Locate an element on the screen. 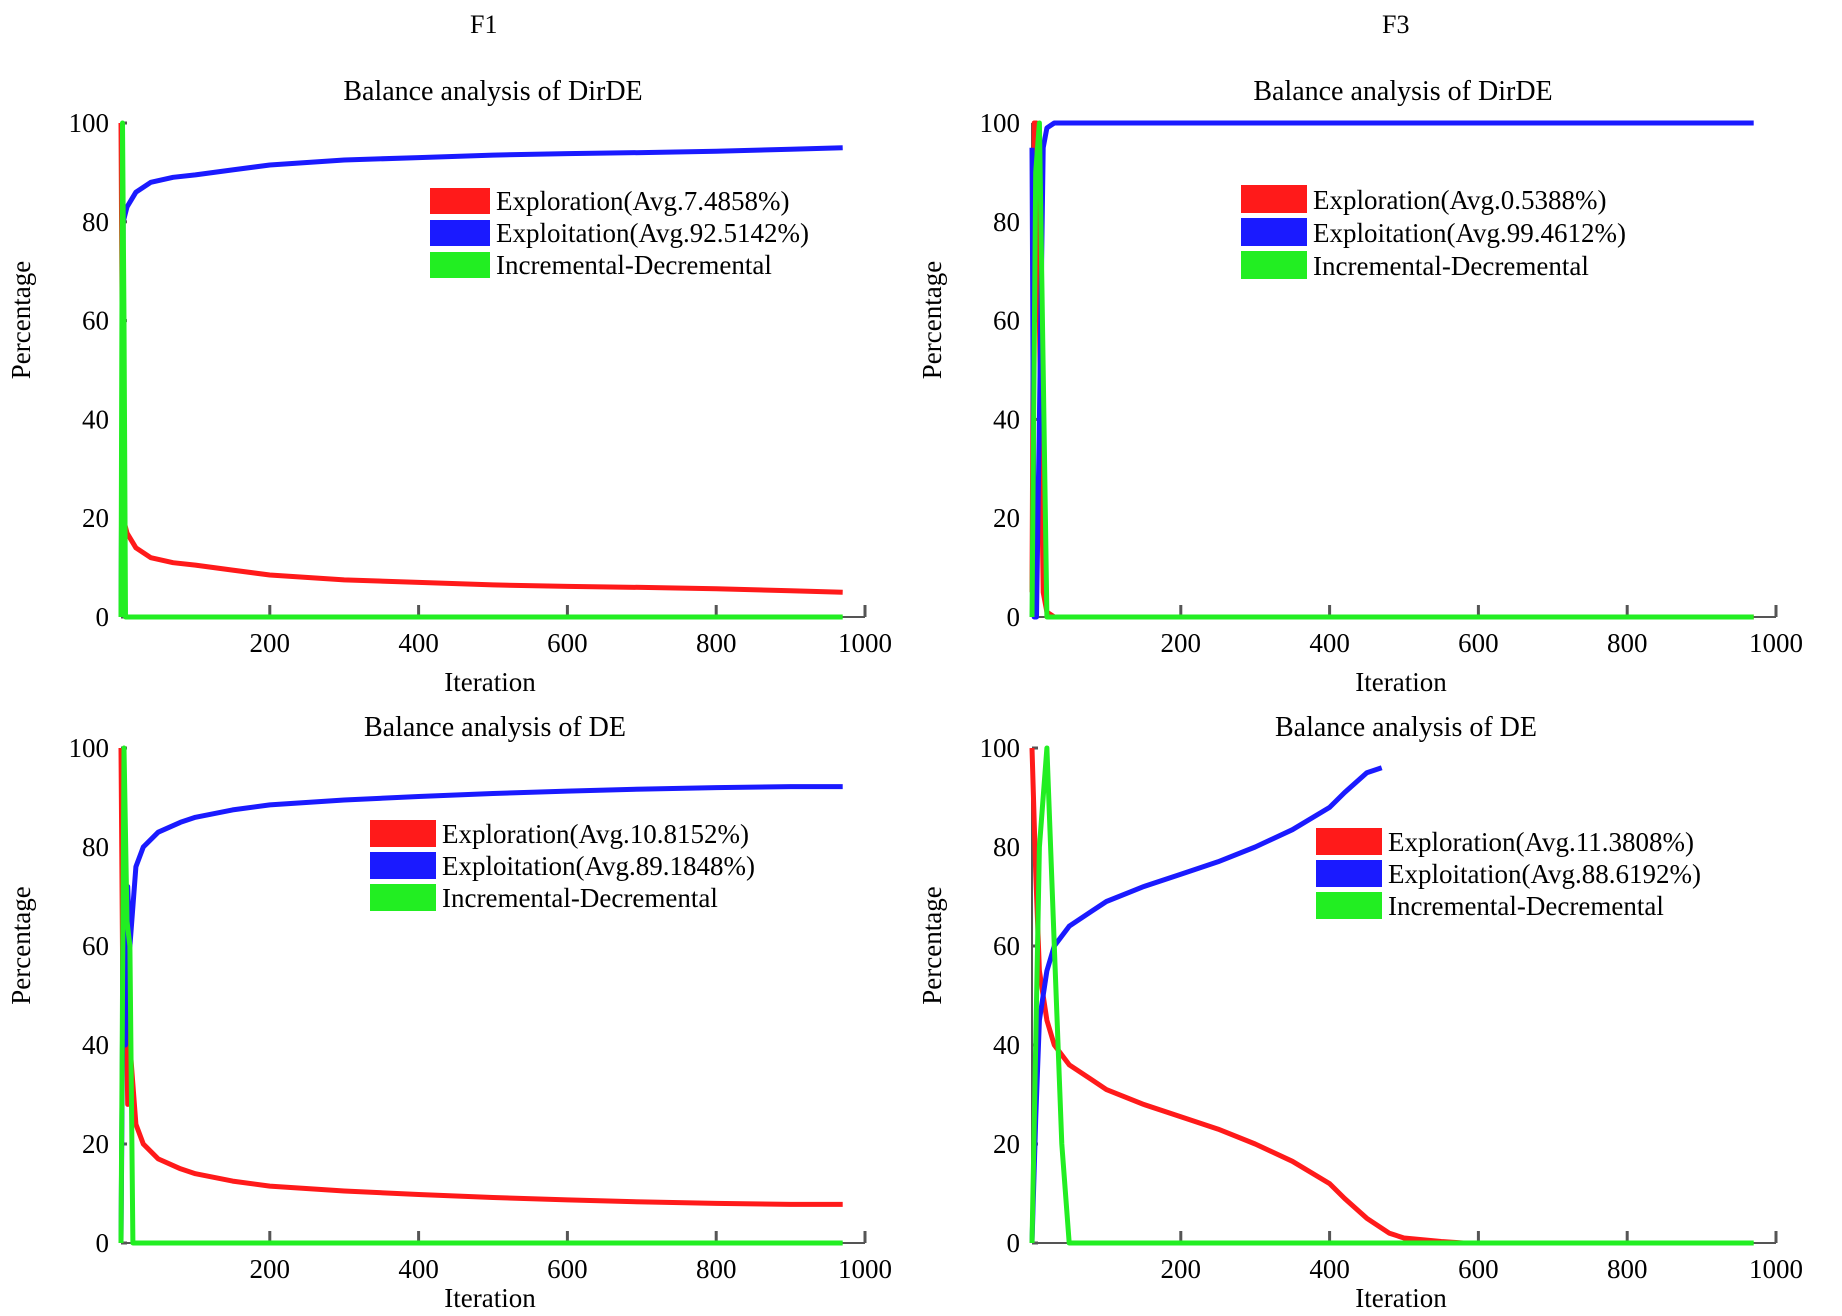 This screenshot has width=1842, height=1316. legend-label-exploitation: Exploitation(Avg.88.6192%) is located at coordinates (1544, 874).